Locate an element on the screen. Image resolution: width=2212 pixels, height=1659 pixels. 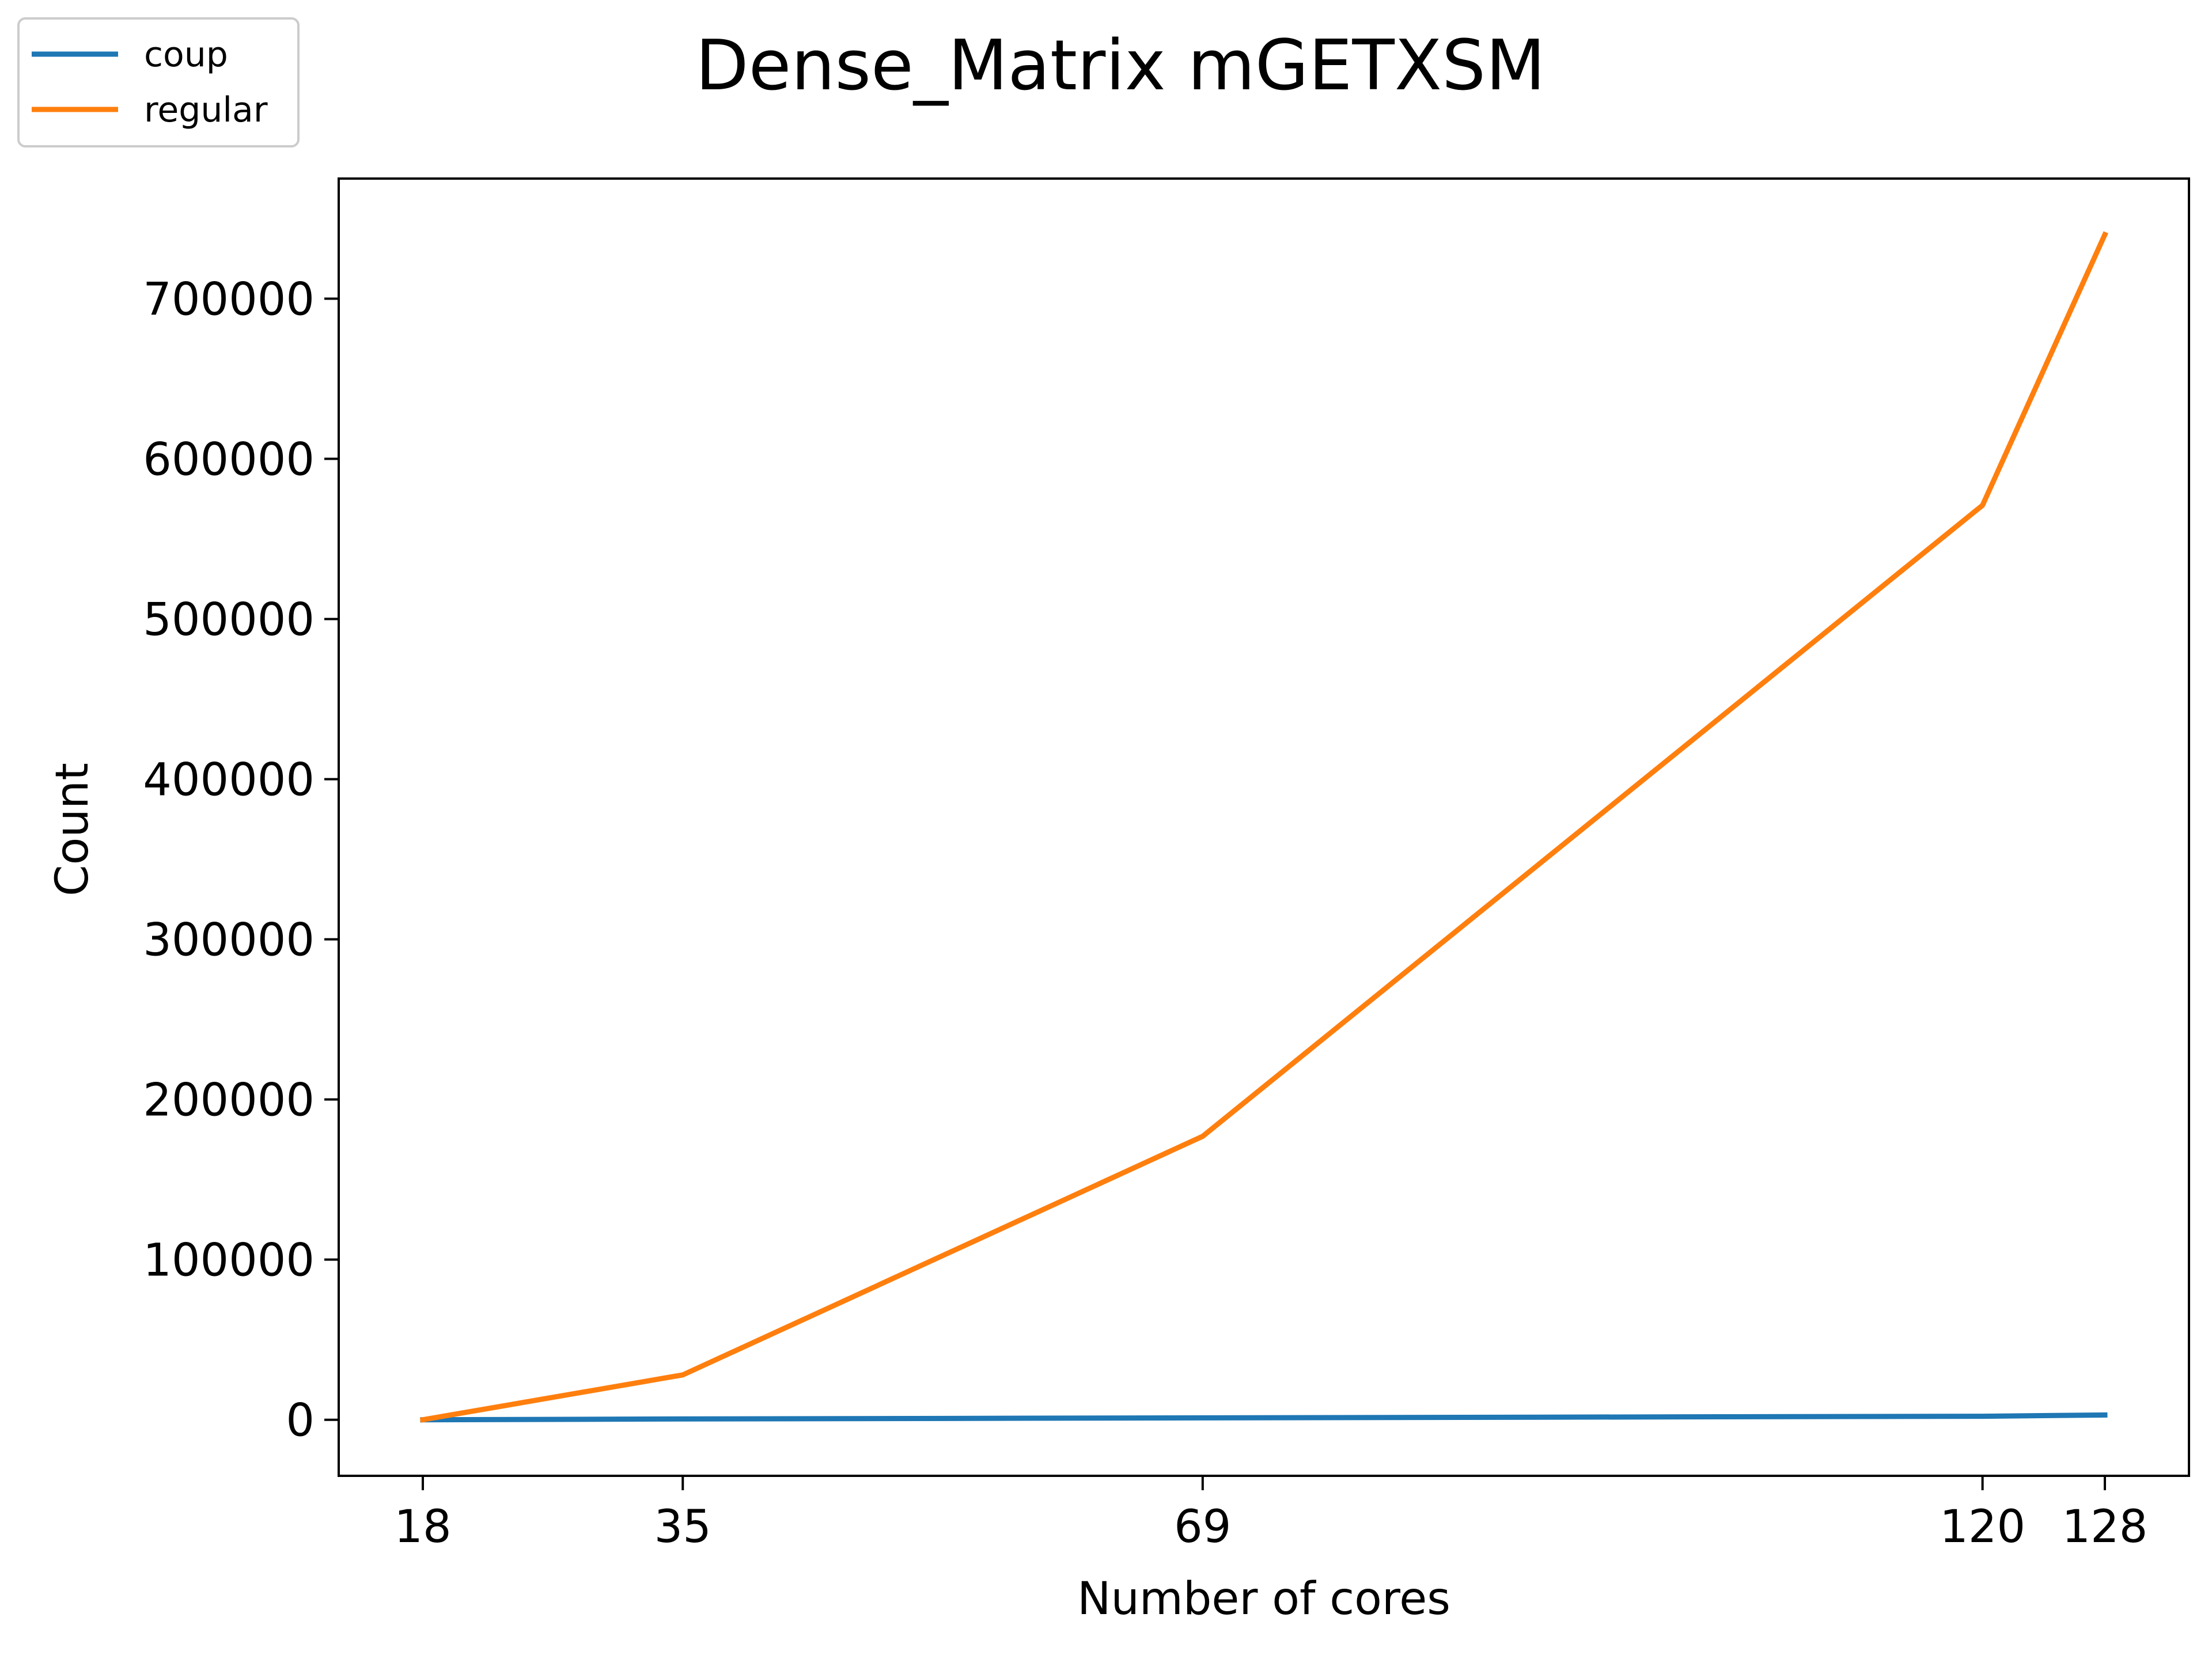
y-tick-label: 700000 is located at coordinates (229, 300).